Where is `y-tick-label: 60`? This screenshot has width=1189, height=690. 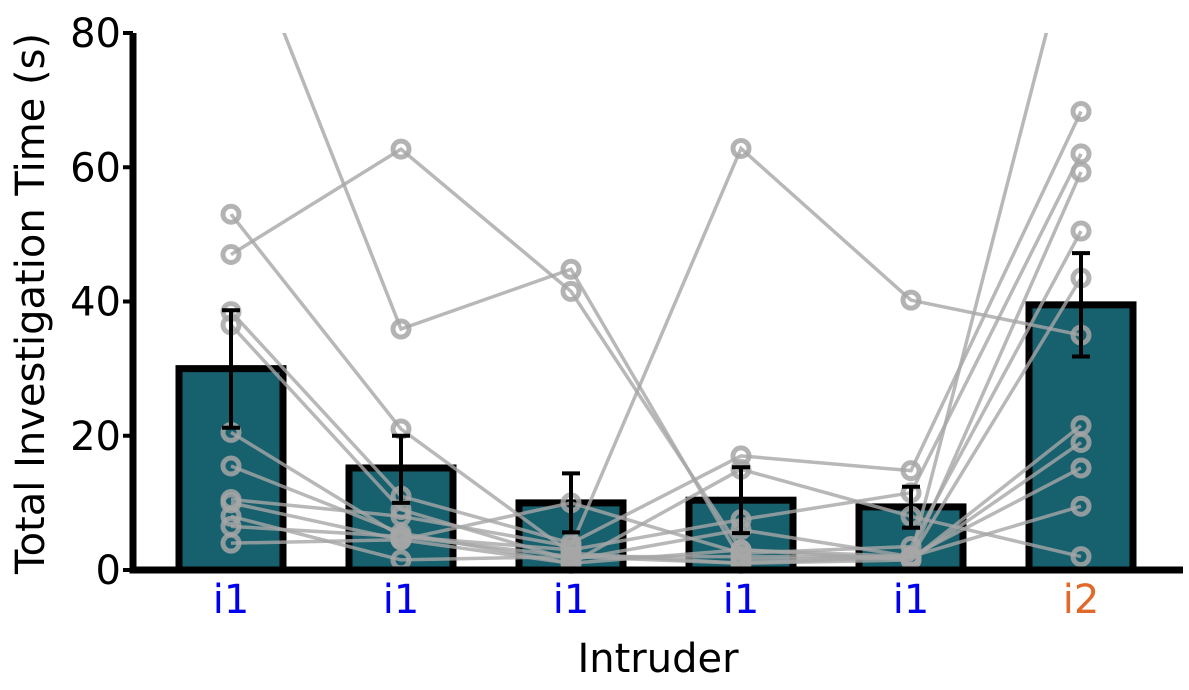 y-tick-label: 60 is located at coordinates (95, 168).